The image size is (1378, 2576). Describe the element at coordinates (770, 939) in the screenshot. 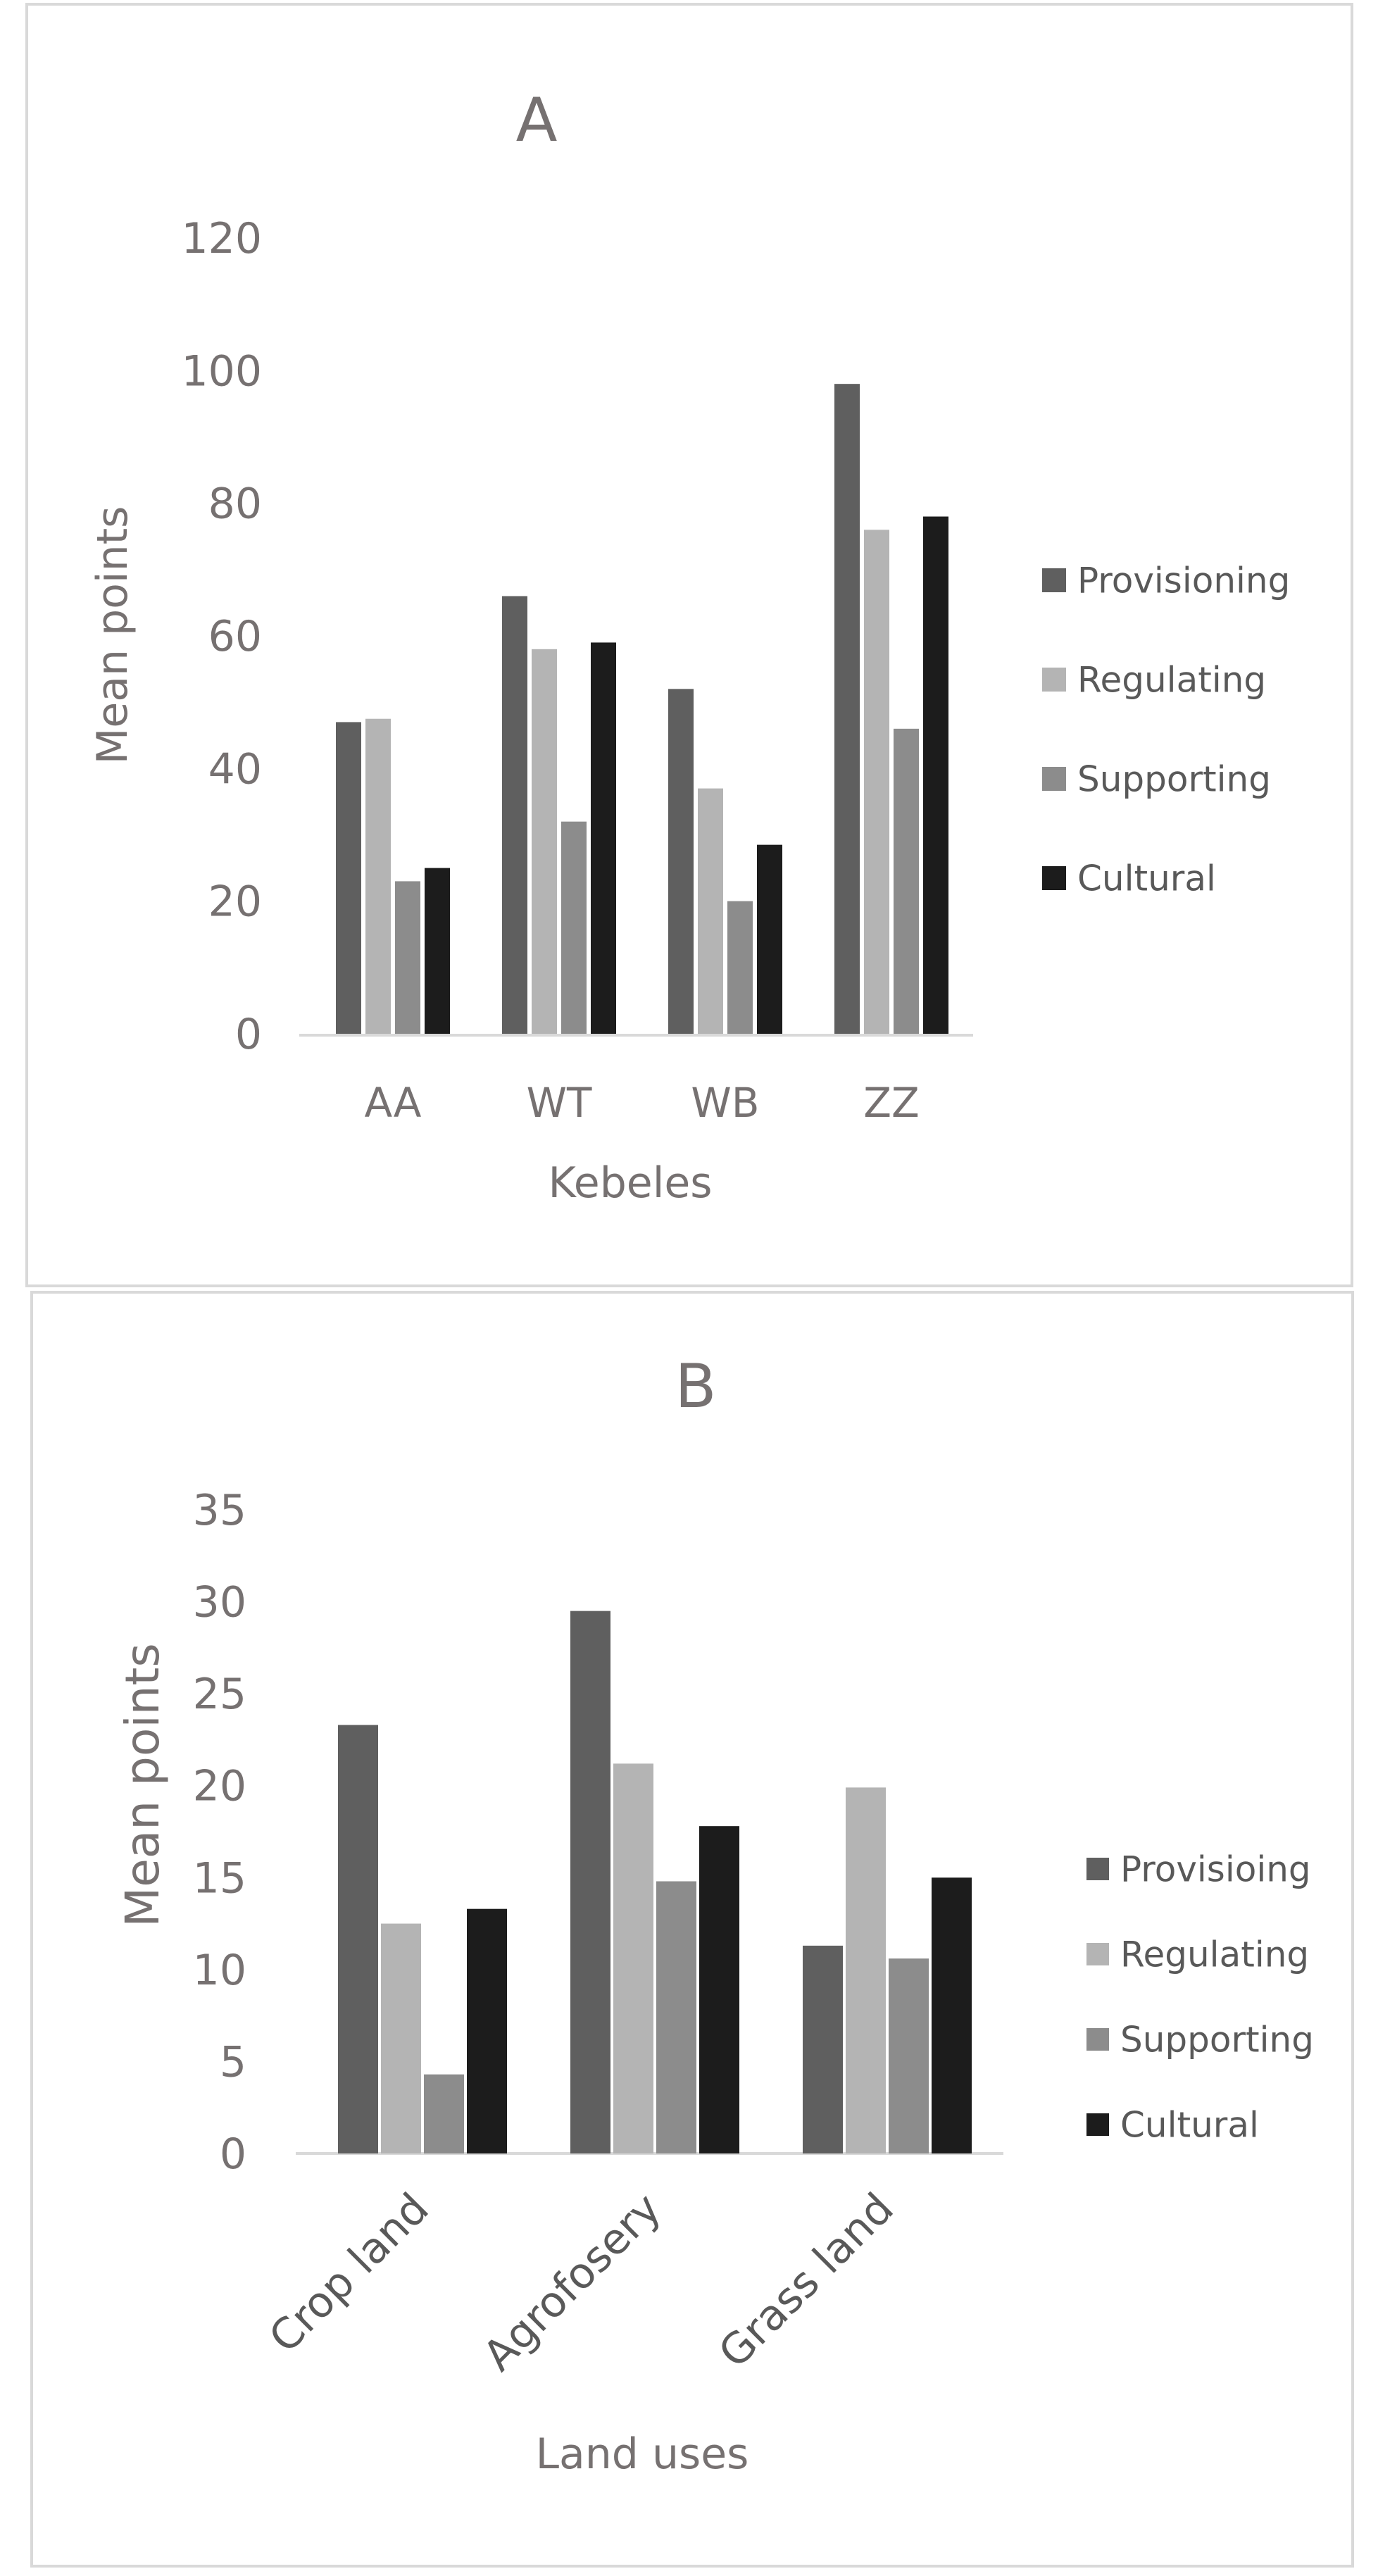

I see `a-bar-cultural-wb` at that location.